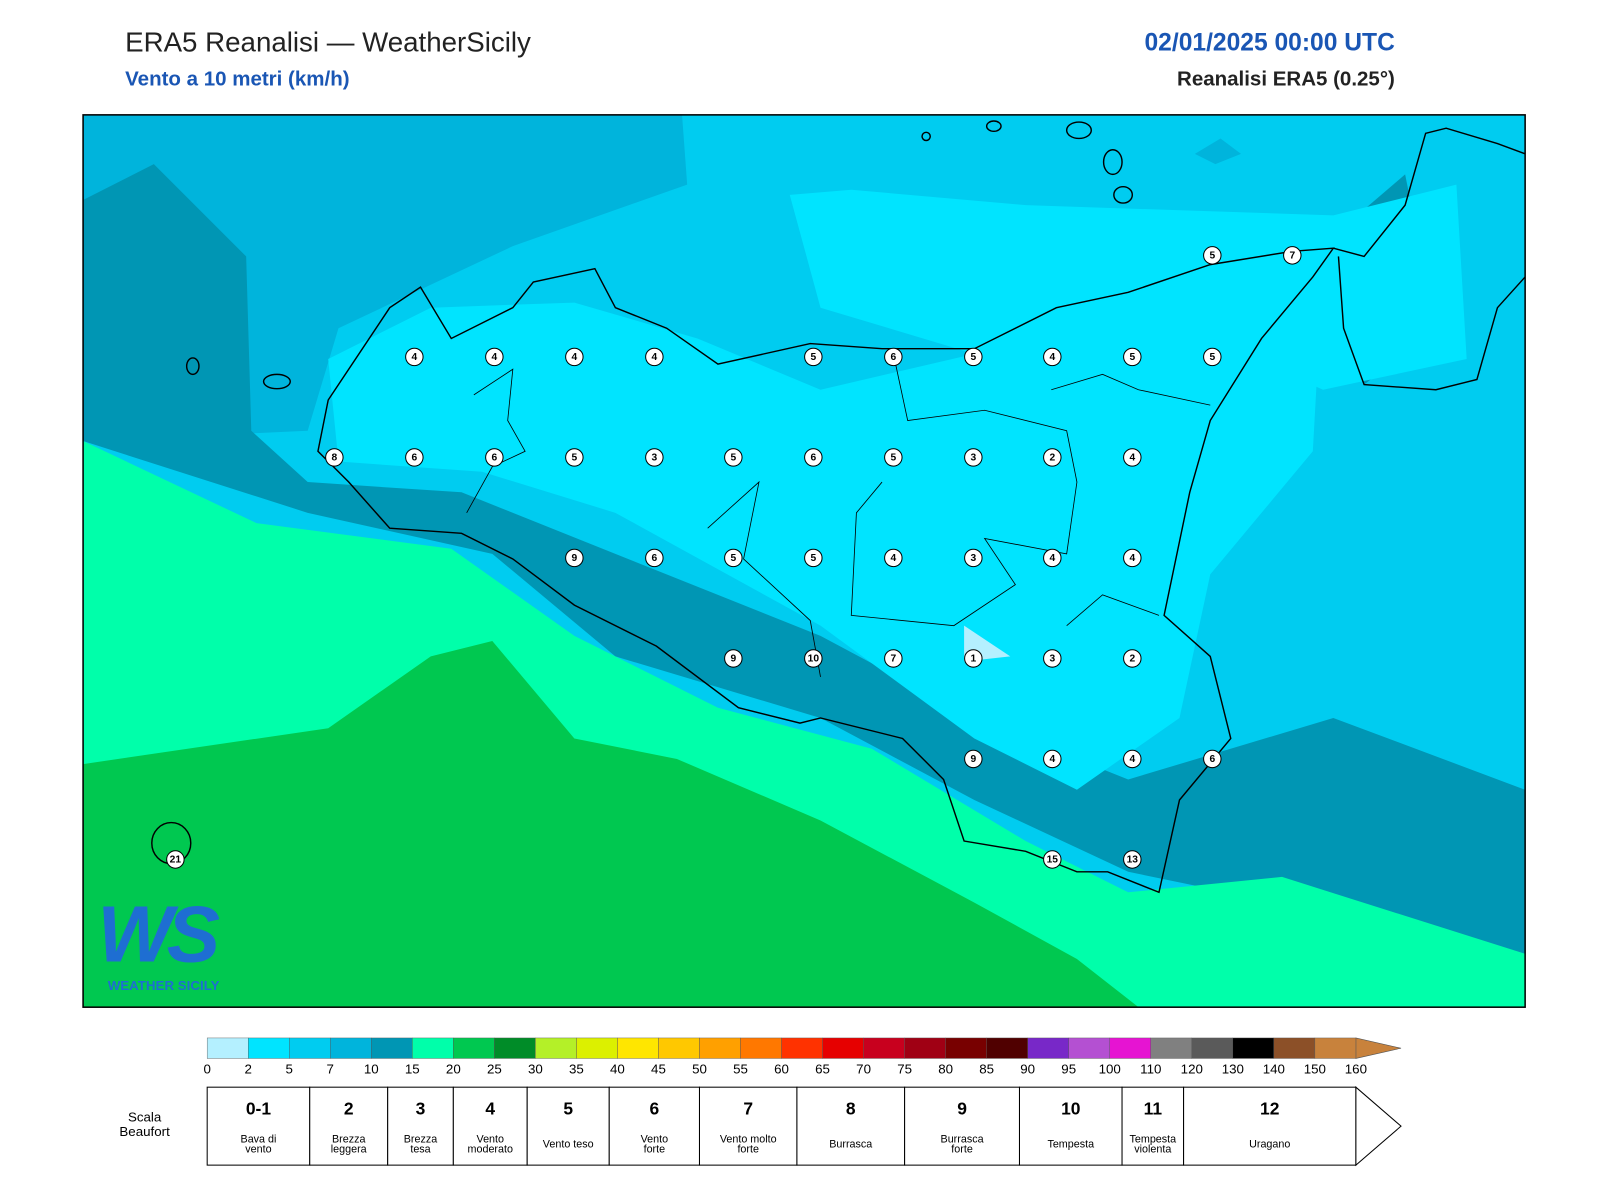 The width and height of the screenshot is (1600, 1200). What do you see at coordinates (164, 985) in the screenshot?
I see `logo-text: WEATHER SICILY` at bounding box center [164, 985].